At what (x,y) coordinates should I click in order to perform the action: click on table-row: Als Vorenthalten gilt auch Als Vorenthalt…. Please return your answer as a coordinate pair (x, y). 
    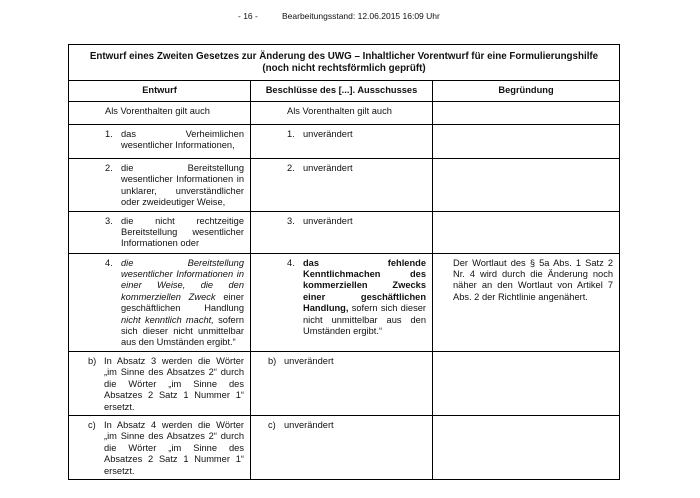
    Looking at the image, I should click on (344, 113).